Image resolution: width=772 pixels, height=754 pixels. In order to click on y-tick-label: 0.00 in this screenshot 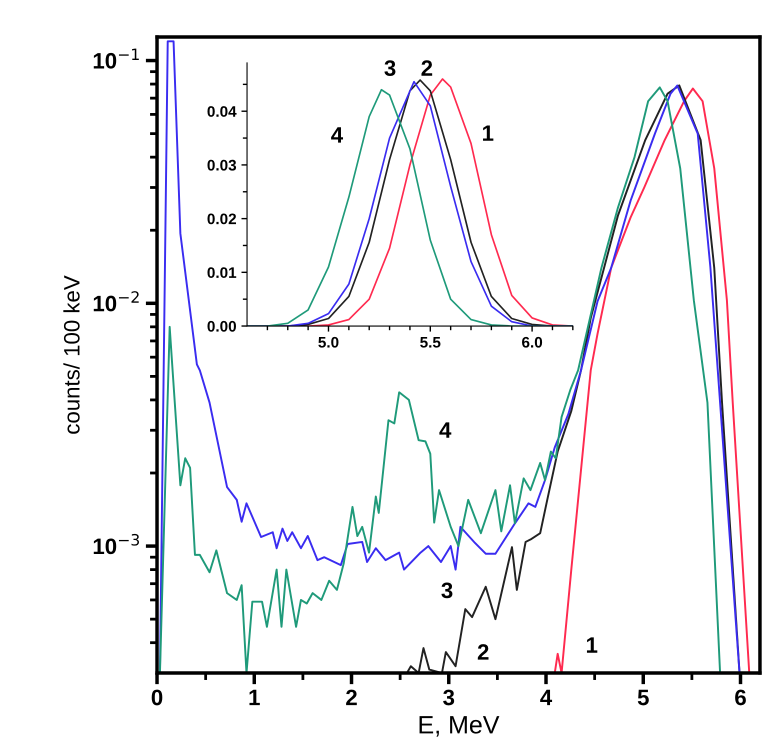, I will do `click(221, 326)`.